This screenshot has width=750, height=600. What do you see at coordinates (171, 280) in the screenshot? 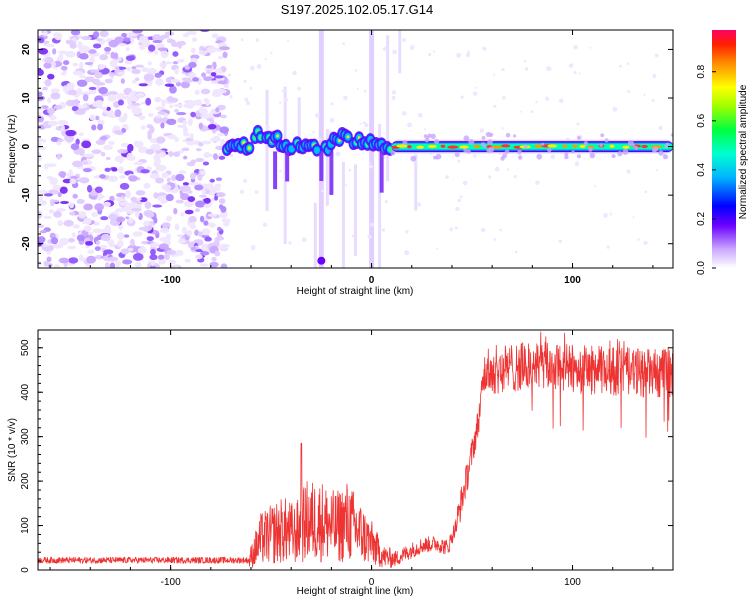
I see `spectrogram-x-tick-label: -100` at bounding box center [171, 280].